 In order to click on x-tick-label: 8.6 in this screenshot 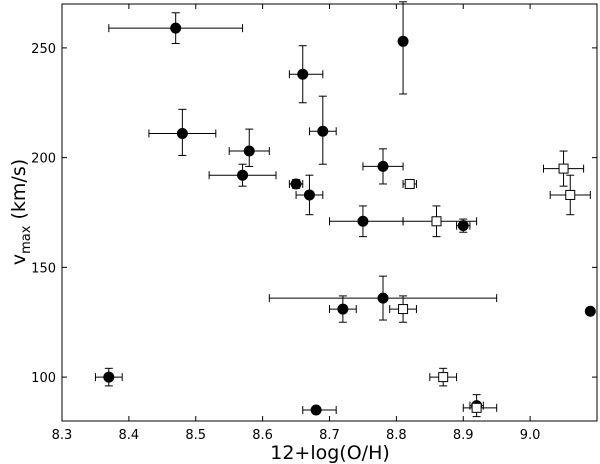, I will do `click(262, 435)`.